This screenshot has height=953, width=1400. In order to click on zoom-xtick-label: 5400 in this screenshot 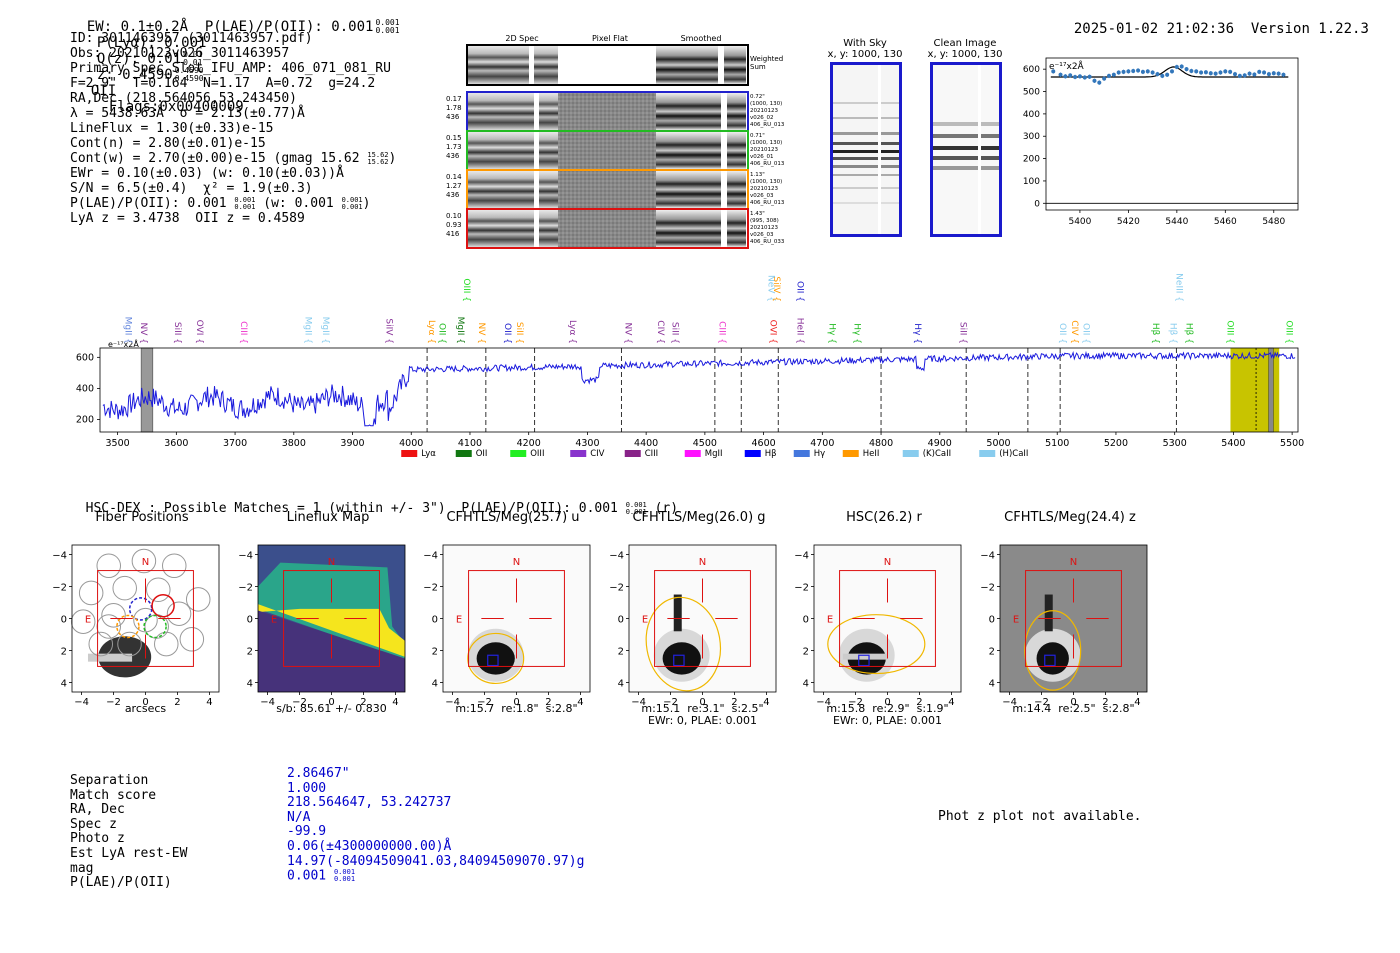, I will do `click(1079, 222)`.